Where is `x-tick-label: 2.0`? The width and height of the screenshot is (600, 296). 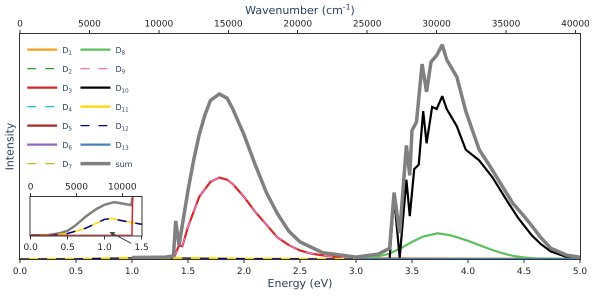 x-tick-label: 2.0 is located at coordinates (244, 271).